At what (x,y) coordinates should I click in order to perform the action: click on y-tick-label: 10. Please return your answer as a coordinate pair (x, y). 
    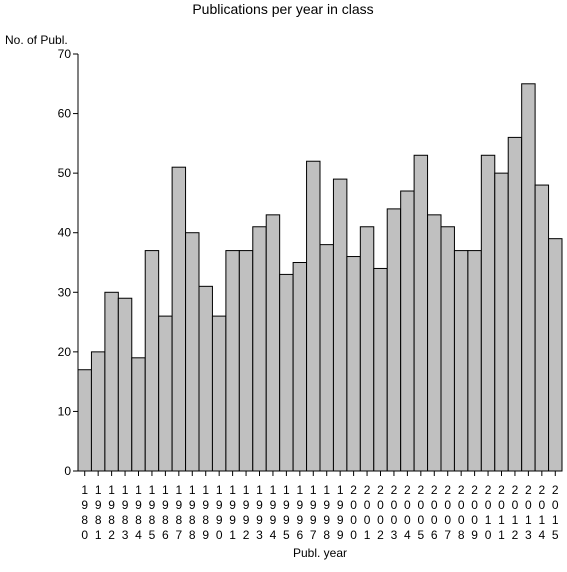
    Looking at the image, I should click on (65, 411).